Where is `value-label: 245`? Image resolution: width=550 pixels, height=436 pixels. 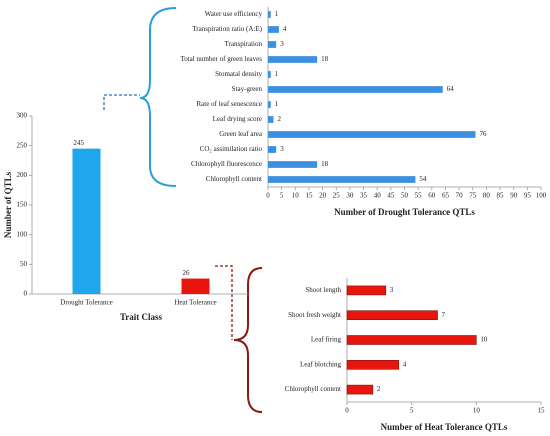 value-label: 245 is located at coordinates (79, 143).